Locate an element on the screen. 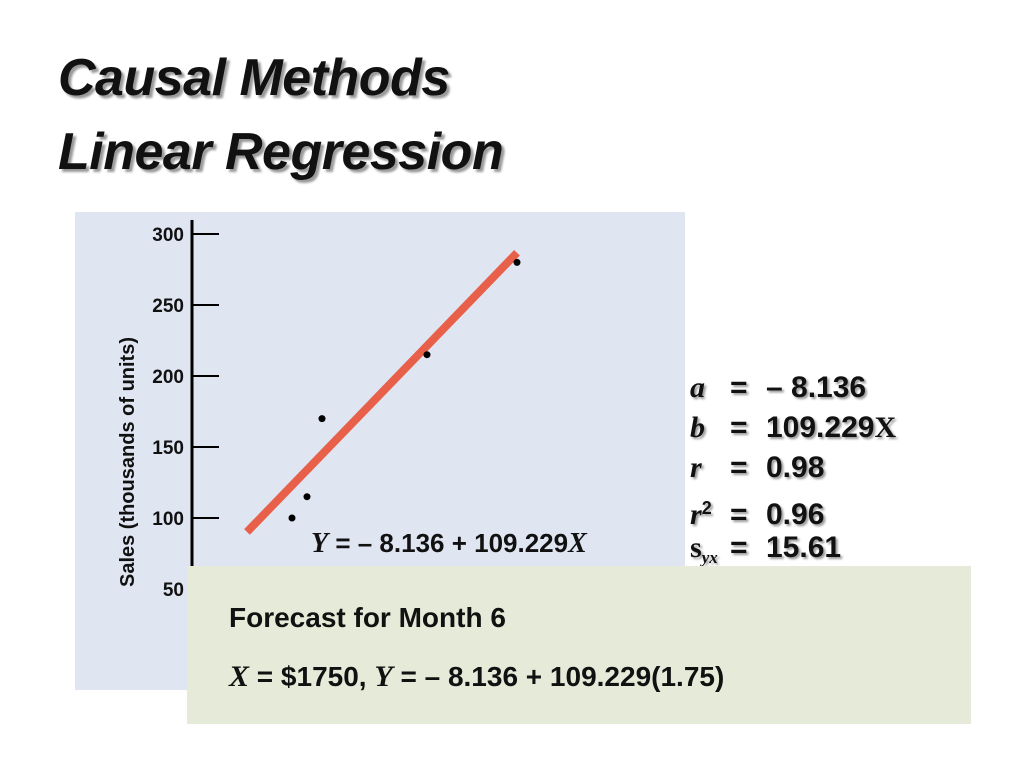  stat-syx-value: 15.61 is located at coordinates (804, 547).